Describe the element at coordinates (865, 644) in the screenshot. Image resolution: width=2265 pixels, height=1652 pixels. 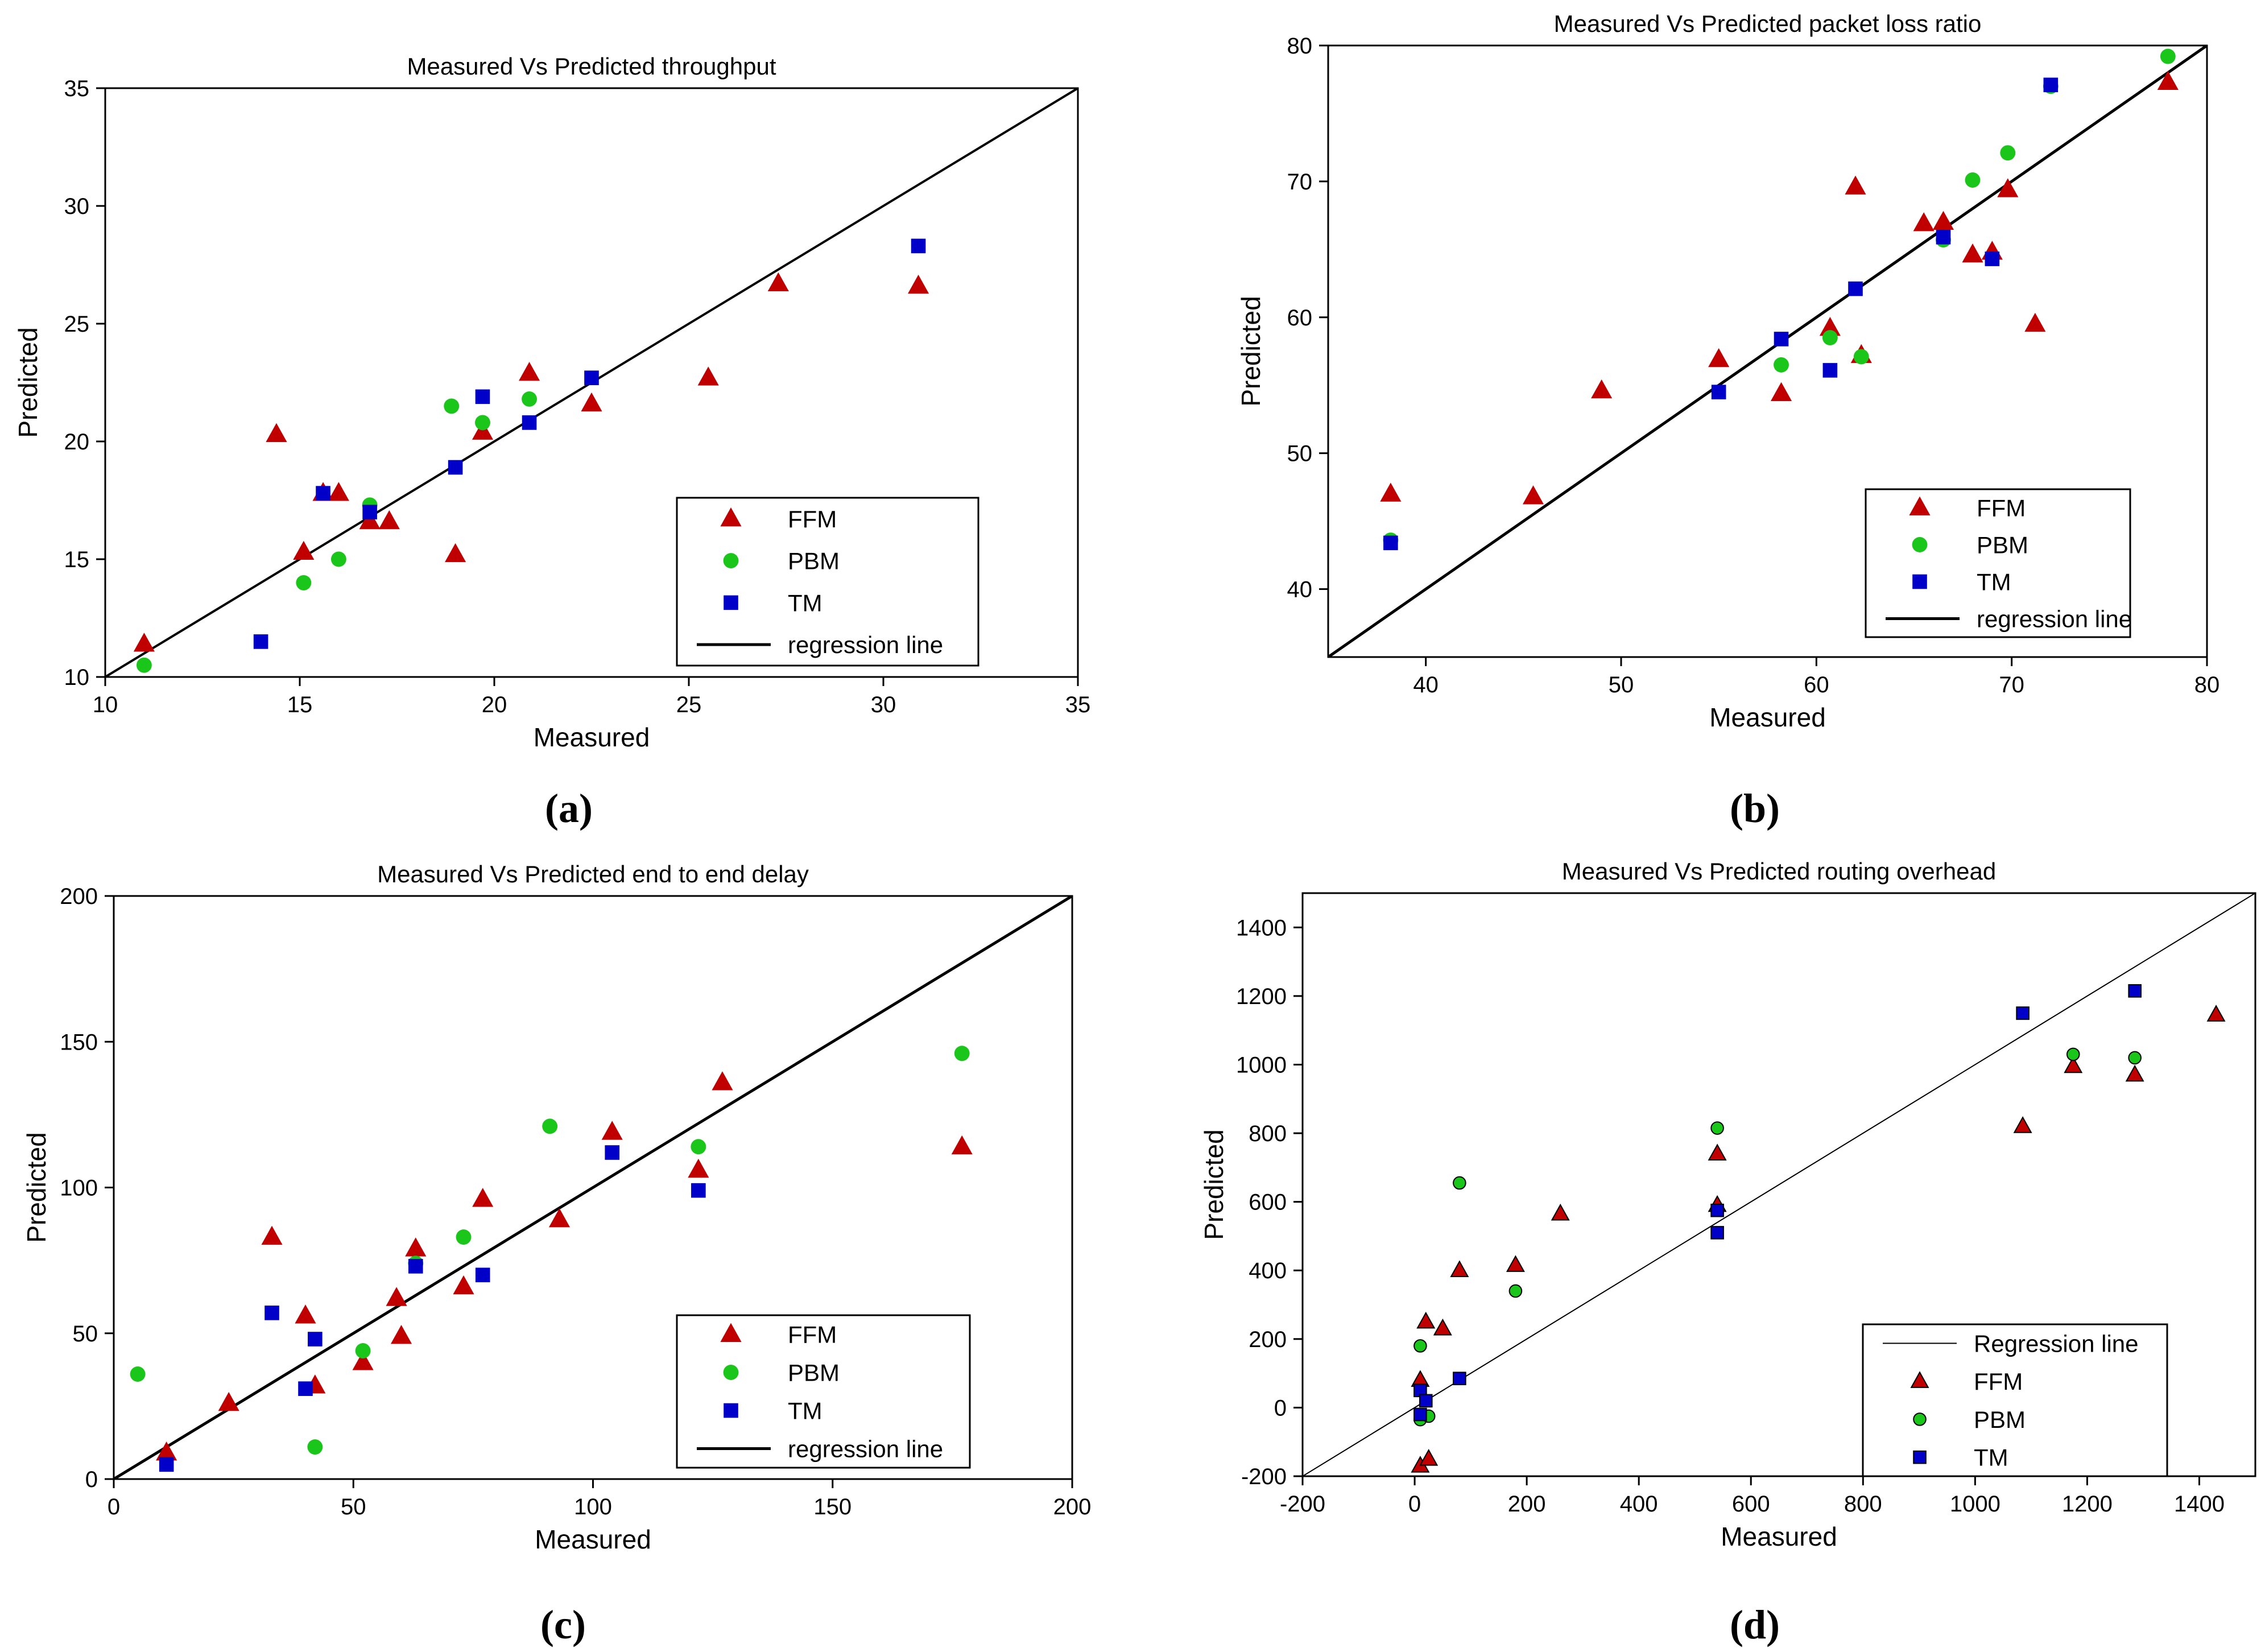
I see `legend-label: regression line` at that location.